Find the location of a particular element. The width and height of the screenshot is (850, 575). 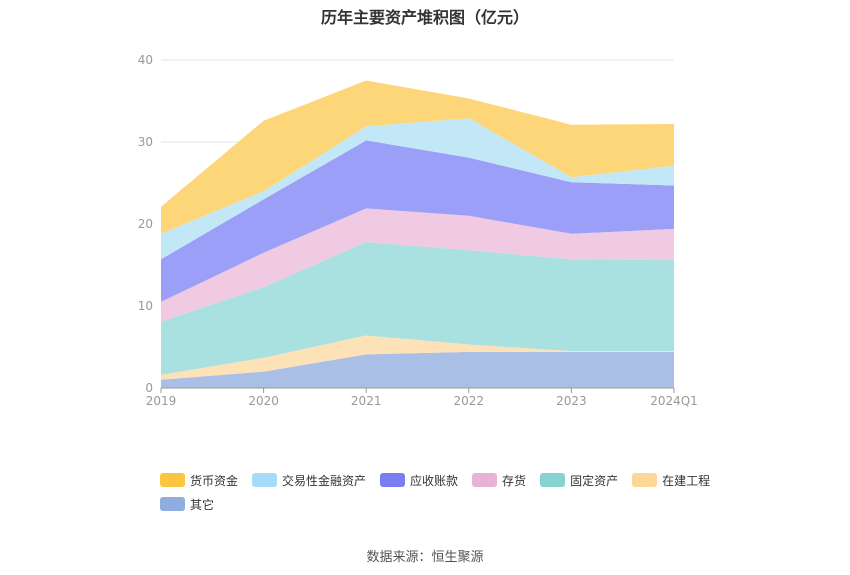

legend-label: 其它 is located at coordinates (202, 504).